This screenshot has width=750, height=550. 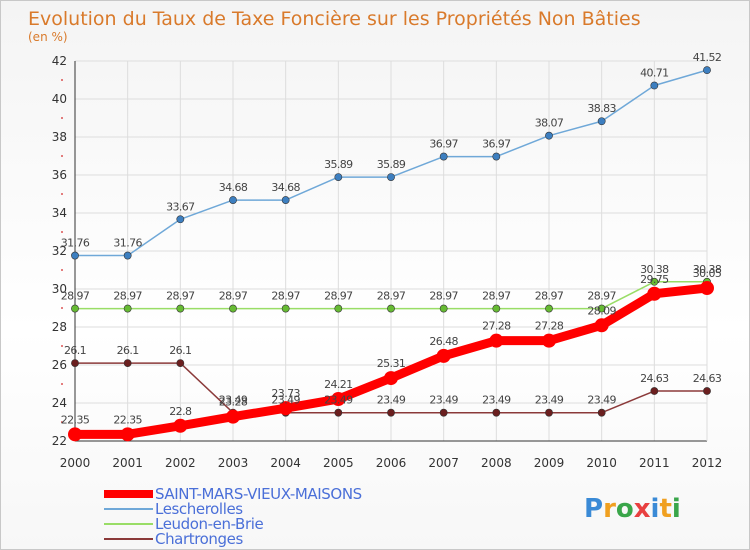 I want to click on logo-letter: P, so click(x=593, y=509).